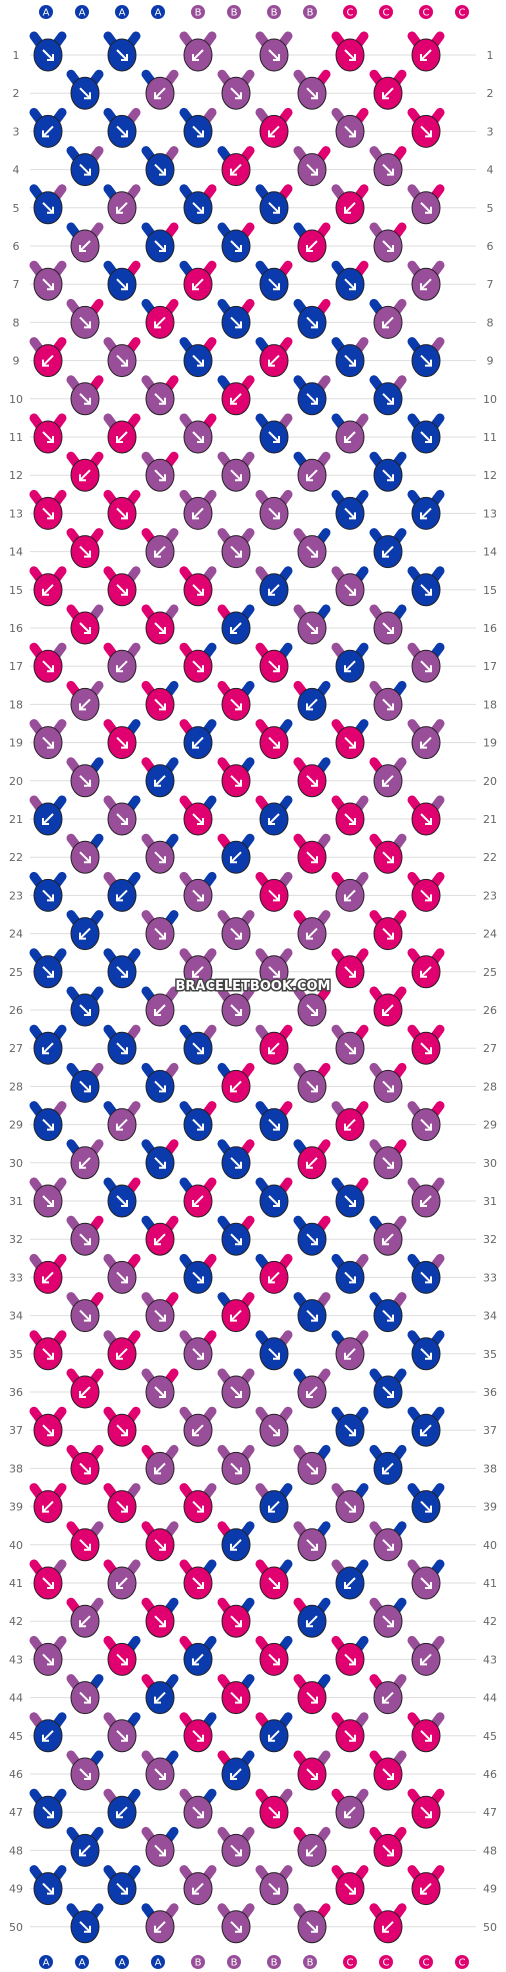 The image size is (506, 1972). What do you see at coordinates (16, 1583) in the screenshot?
I see `row-number-left: 41` at bounding box center [16, 1583].